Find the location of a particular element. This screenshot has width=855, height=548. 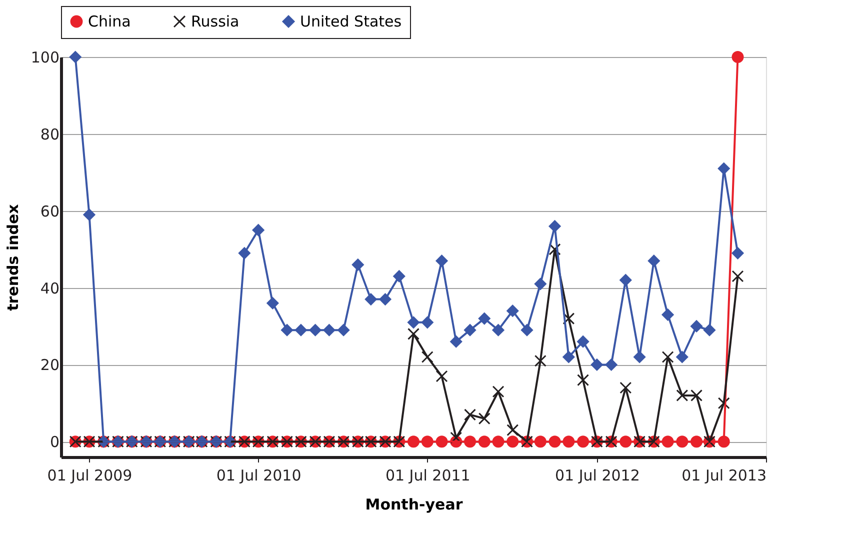

x-tick-label: 01 Jul 2011 is located at coordinates (427, 475).